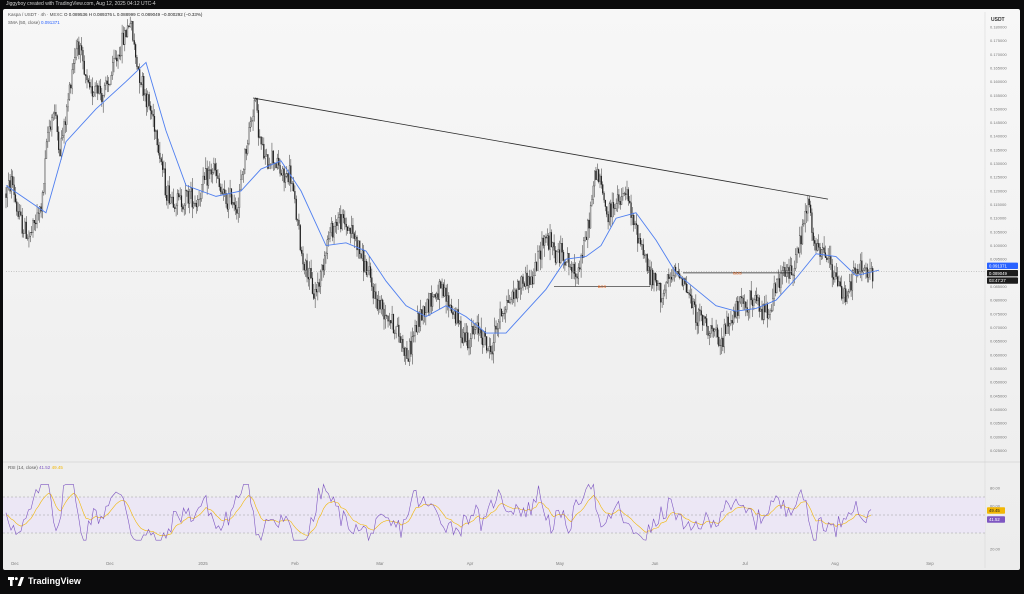 The width and height of the screenshot is (1024, 594). Describe the element at coordinates (540, 148) in the screenshot. I see `trend-line` at that location.